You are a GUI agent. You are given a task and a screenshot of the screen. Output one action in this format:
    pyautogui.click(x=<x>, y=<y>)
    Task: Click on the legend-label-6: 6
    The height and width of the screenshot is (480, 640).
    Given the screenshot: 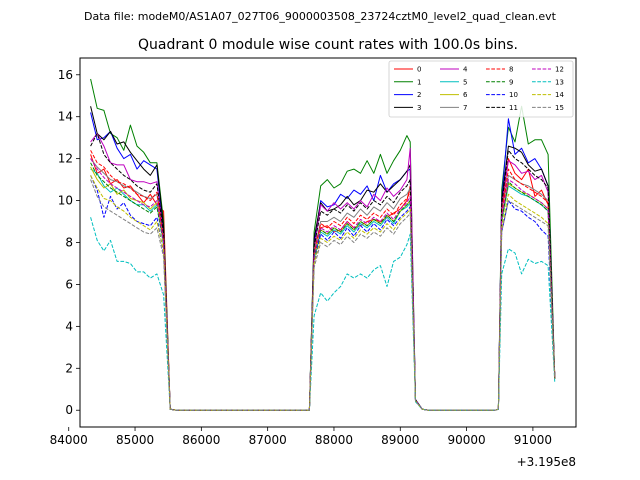 What is the action you would take?
    pyautogui.click(x=465, y=95)
    